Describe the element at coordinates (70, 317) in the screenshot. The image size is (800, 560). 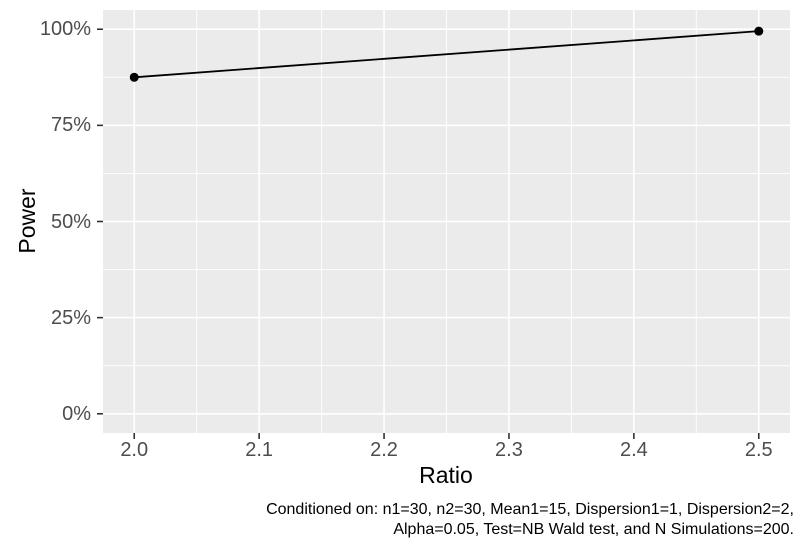
I see `y-axis-tick-label: 25%` at that location.